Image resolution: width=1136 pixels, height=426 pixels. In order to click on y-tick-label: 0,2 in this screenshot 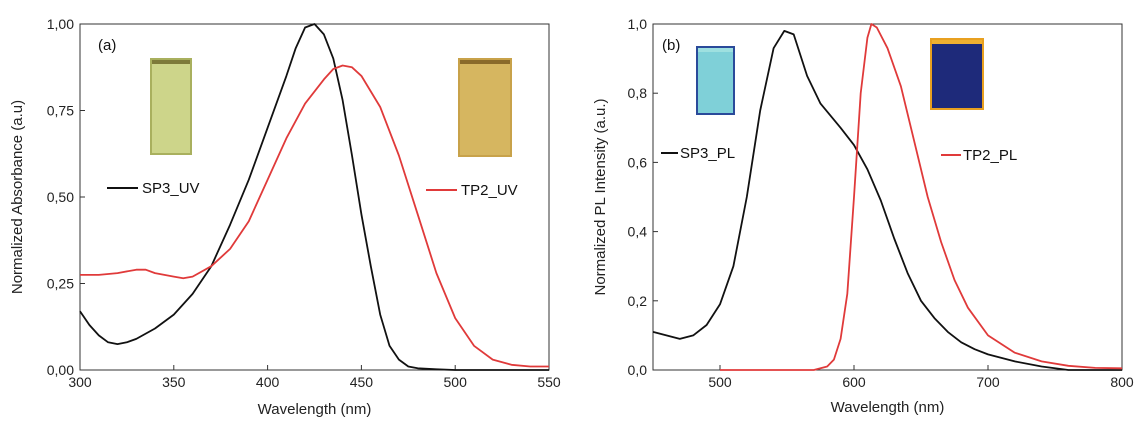, I will do `click(638, 301)`.